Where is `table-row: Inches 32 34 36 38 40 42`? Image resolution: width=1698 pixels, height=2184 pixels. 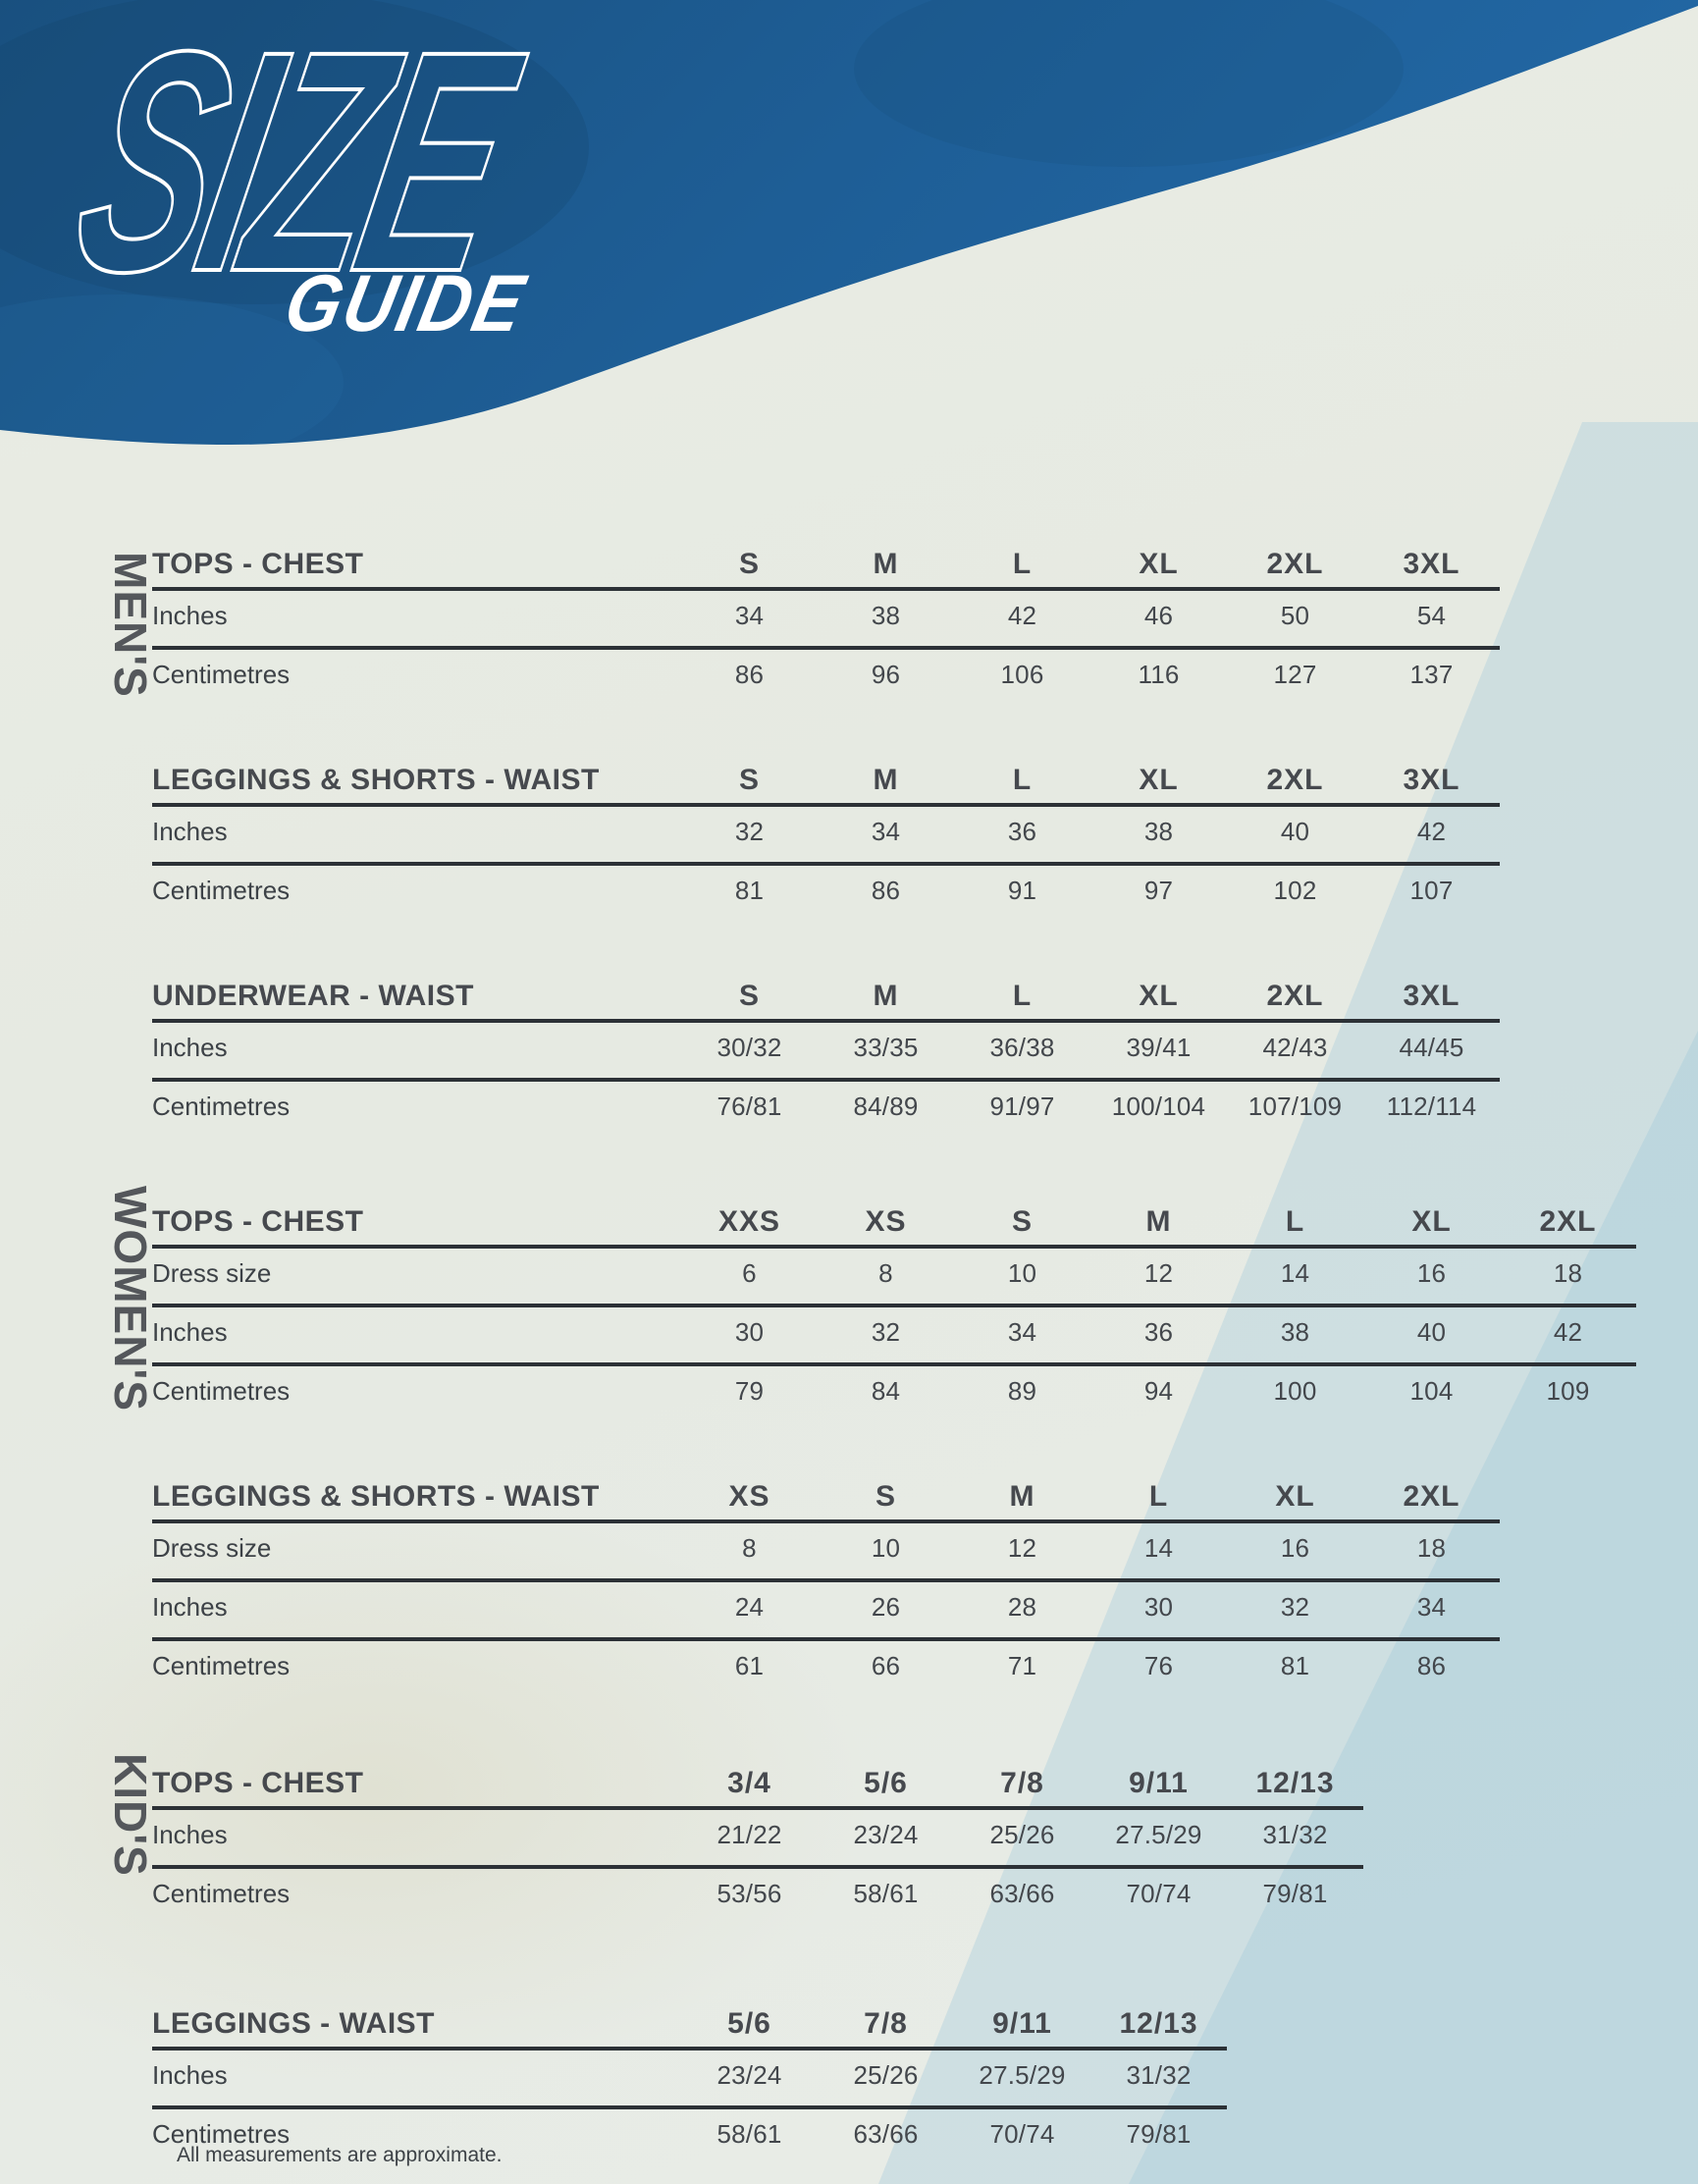
table-row: Inches 32 34 36 38 40 42 is located at coordinates (826, 831).